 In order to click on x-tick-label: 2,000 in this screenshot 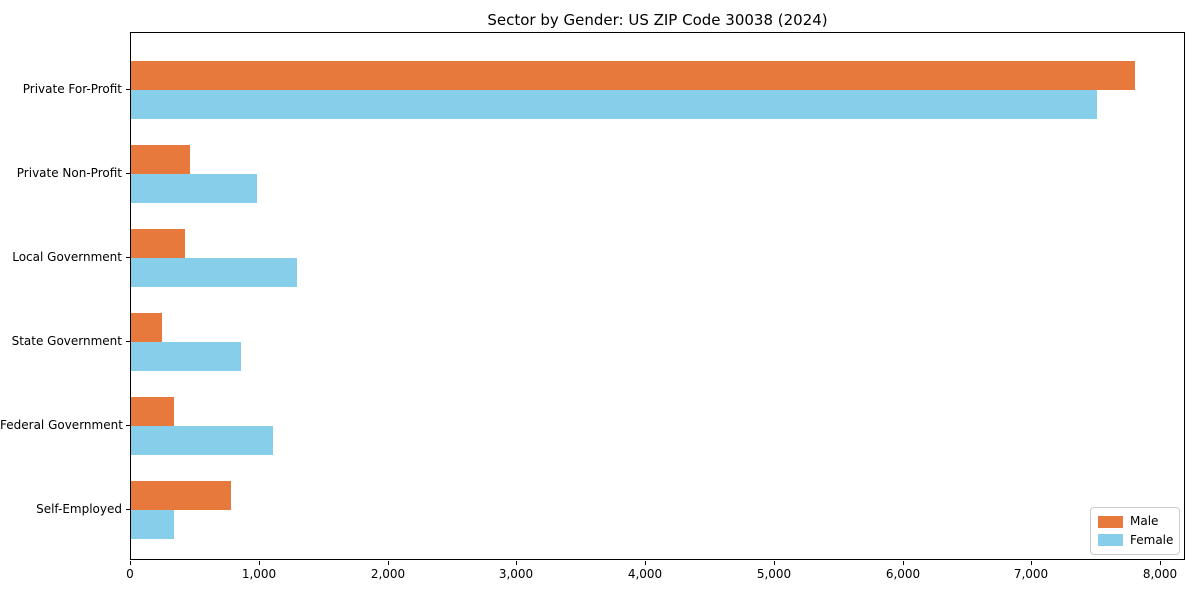, I will do `click(388, 574)`.